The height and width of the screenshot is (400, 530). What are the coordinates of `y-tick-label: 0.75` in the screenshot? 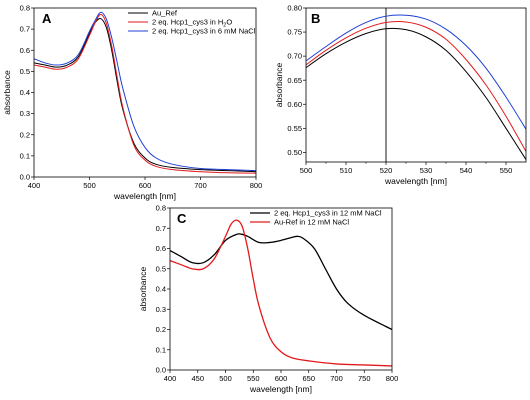 It's located at (294, 32).